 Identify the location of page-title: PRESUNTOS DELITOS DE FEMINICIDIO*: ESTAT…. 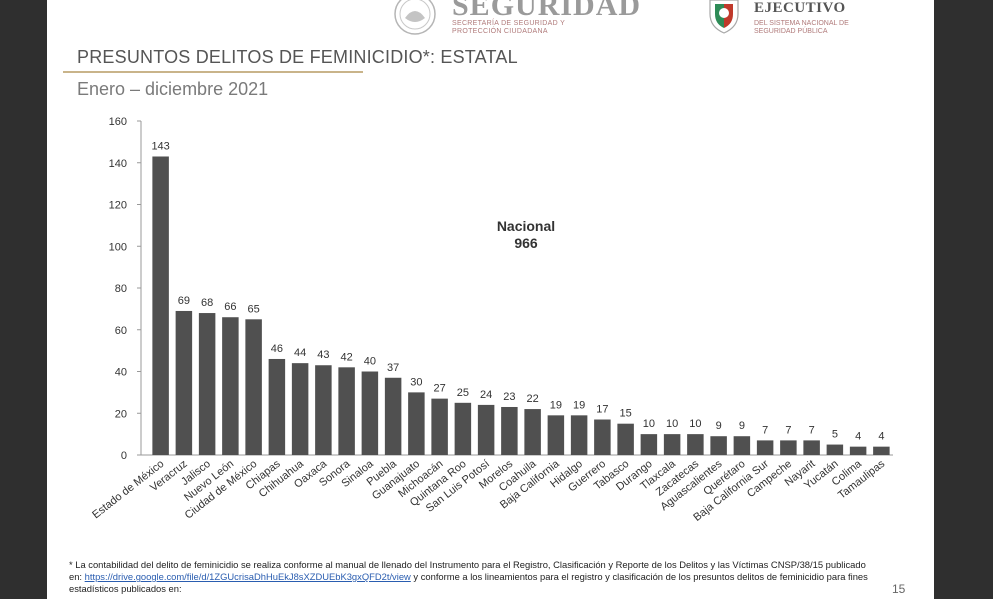
(297, 57).